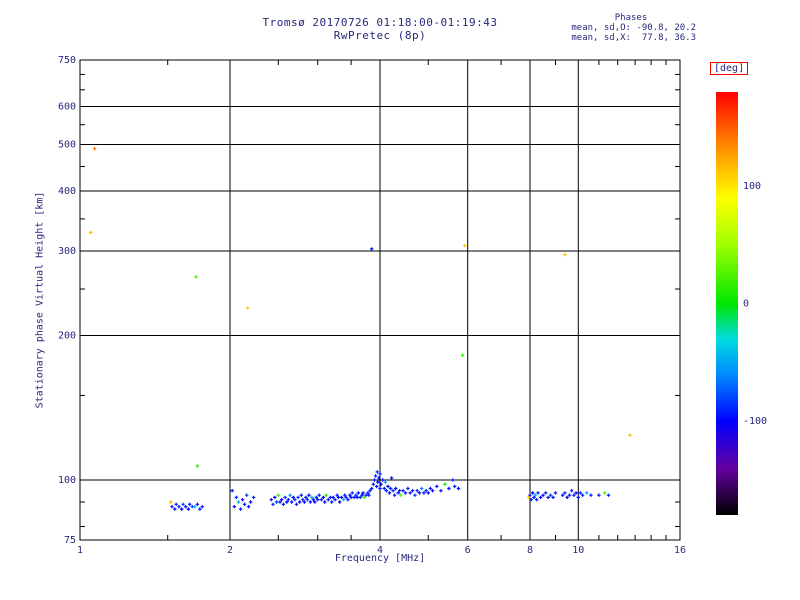 This screenshot has width=800, height=600. What do you see at coordinates (633, 38) in the screenshot?
I see `phase-stats-x-mode: mean, sd,X: 77.8, 36.3` at bounding box center [633, 38].